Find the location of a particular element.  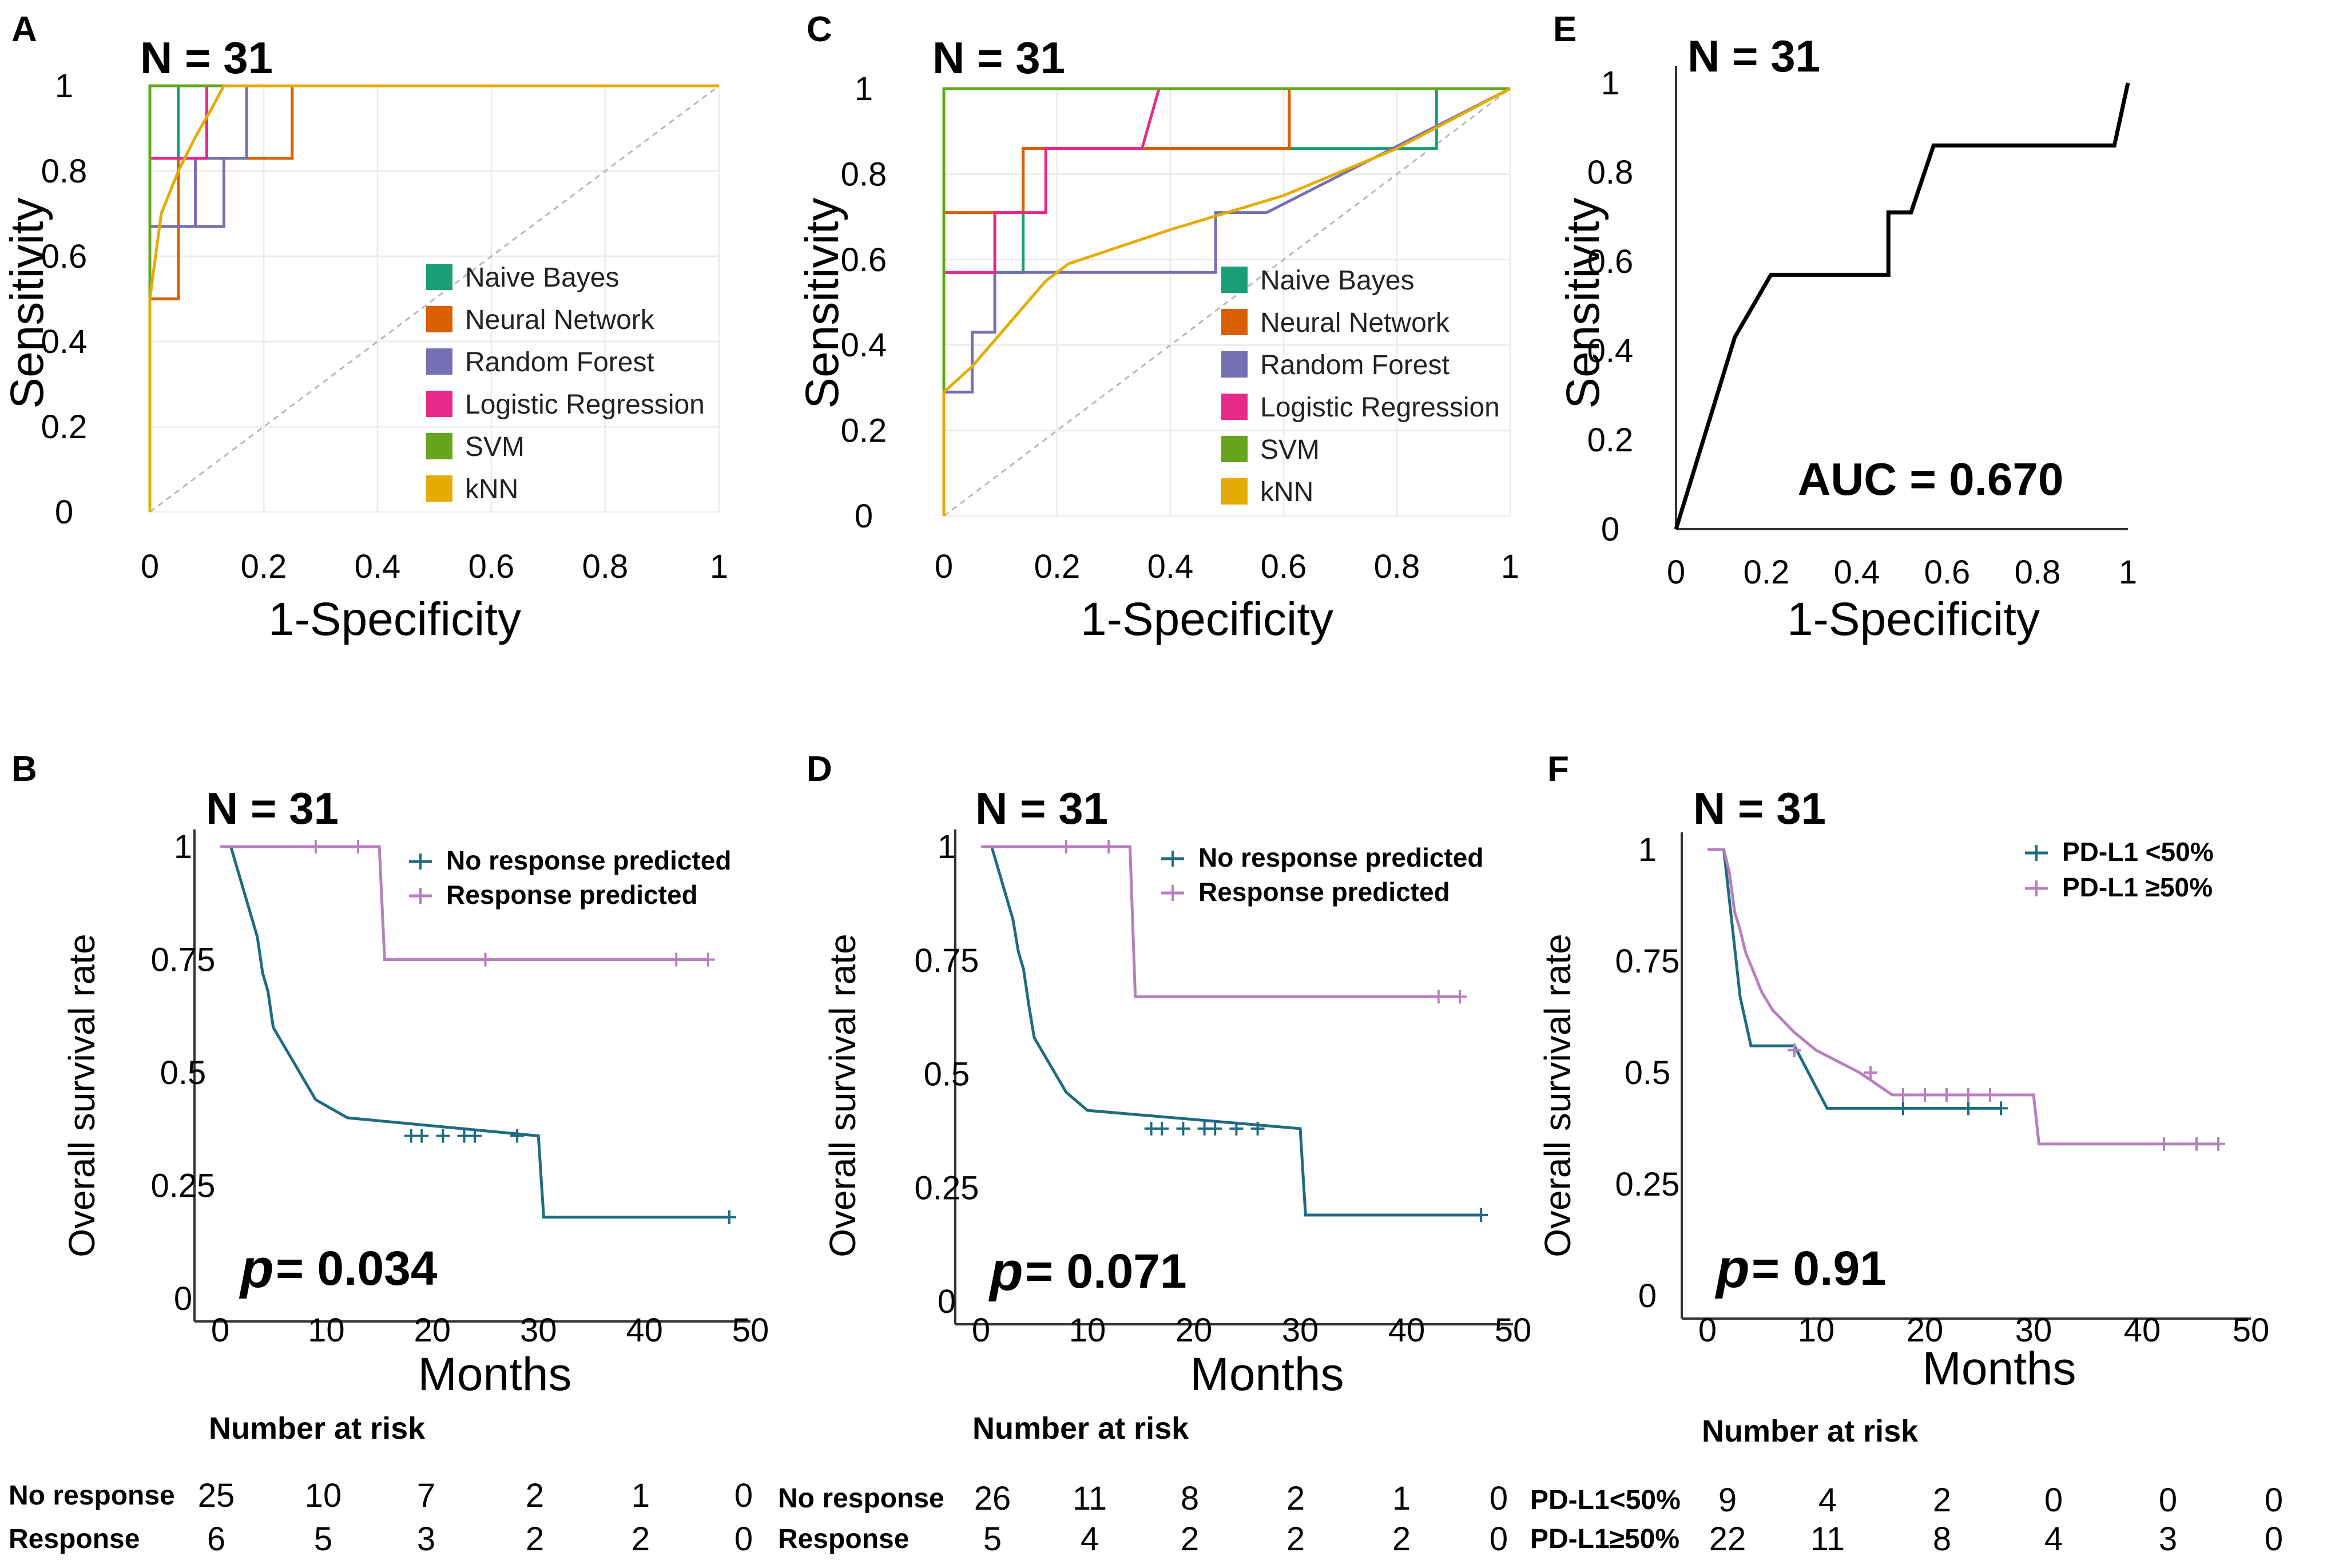

risk-table-value: 7 is located at coordinates (426, 1496).